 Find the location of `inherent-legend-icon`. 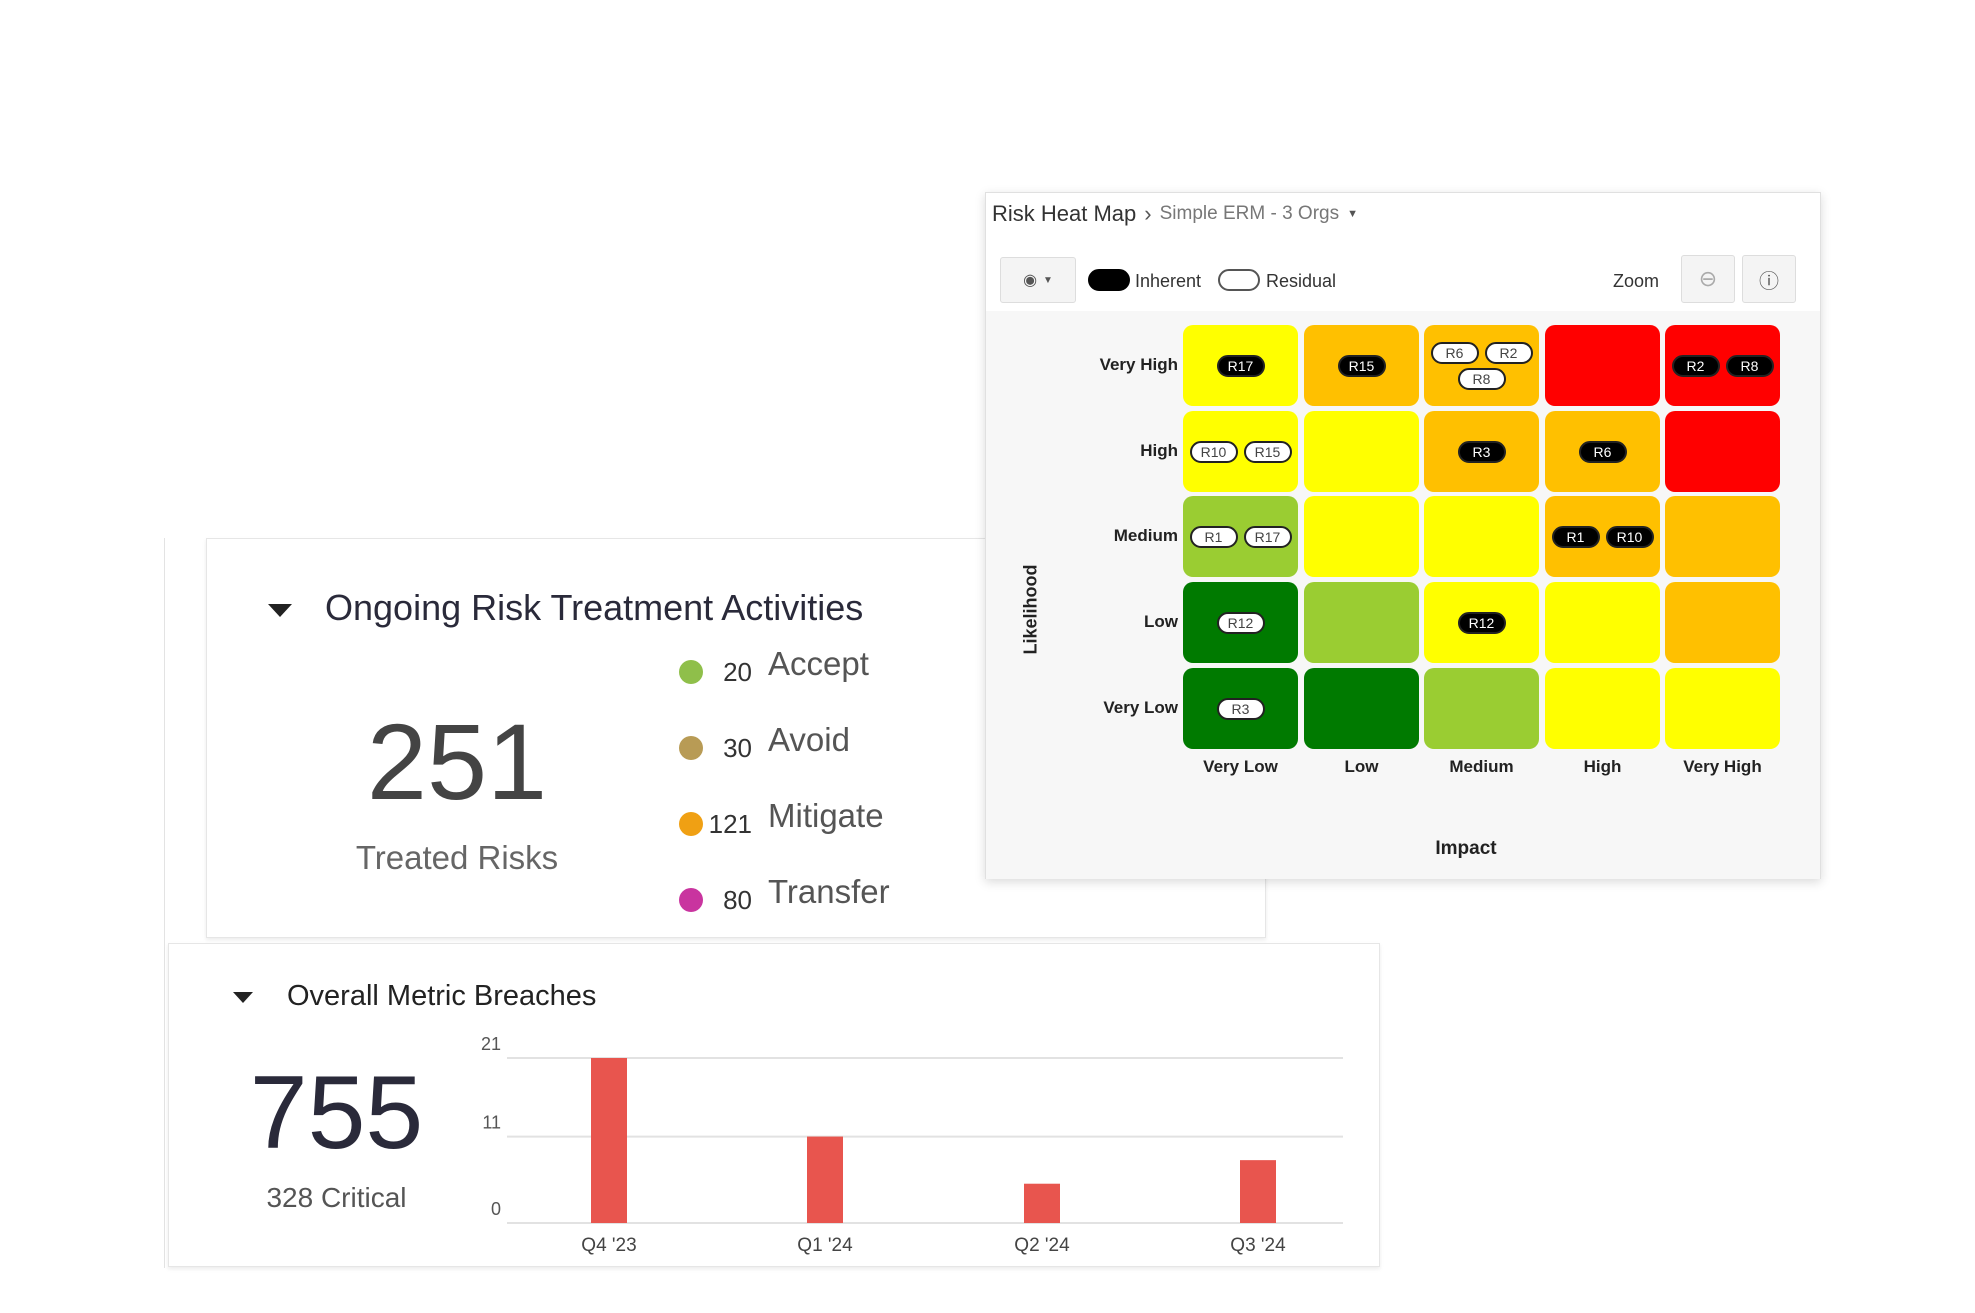

inherent-legend-icon is located at coordinates (1109, 280).